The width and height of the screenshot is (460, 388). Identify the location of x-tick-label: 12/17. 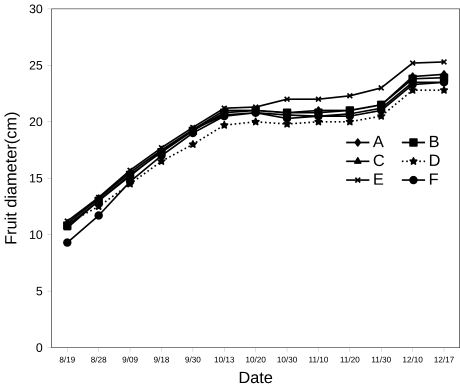
(444, 359).